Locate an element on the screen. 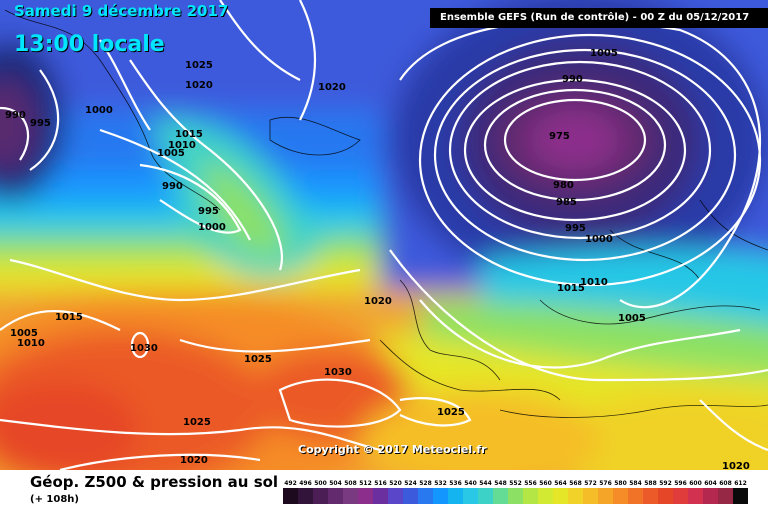 Image resolution: width=768 pixels, height=512 pixels. legend-tick-label: 560 is located at coordinates (545, 483).